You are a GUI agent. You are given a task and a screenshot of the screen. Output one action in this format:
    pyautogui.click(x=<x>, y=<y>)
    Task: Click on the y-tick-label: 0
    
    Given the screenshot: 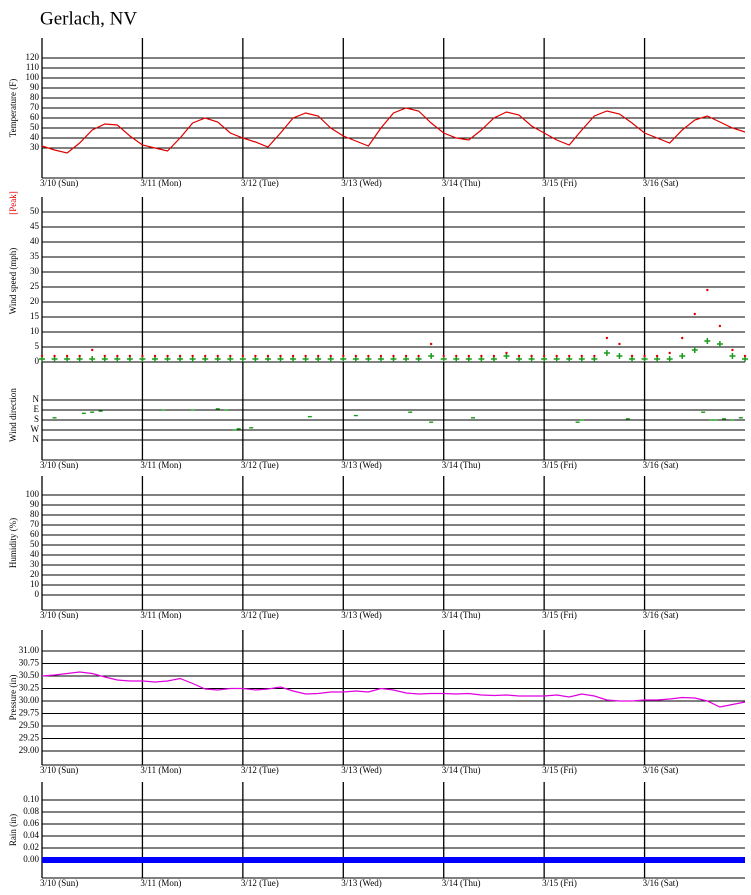 What is the action you would take?
    pyautogui.click(x=37, y=361)
    